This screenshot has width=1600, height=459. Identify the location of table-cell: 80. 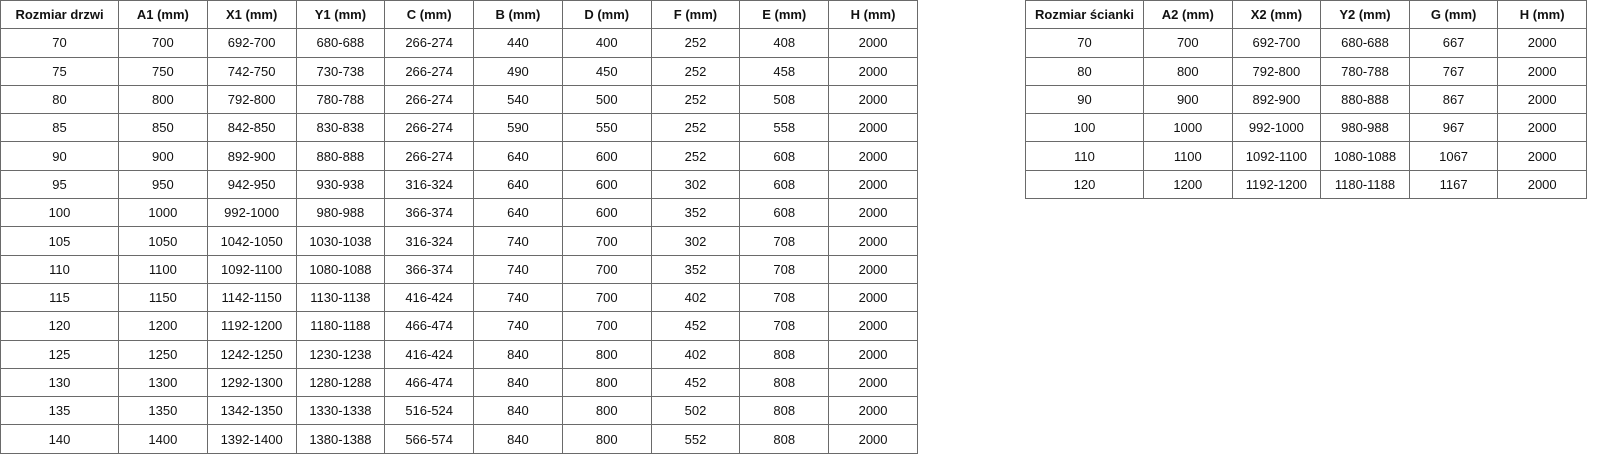
(1084, 71).